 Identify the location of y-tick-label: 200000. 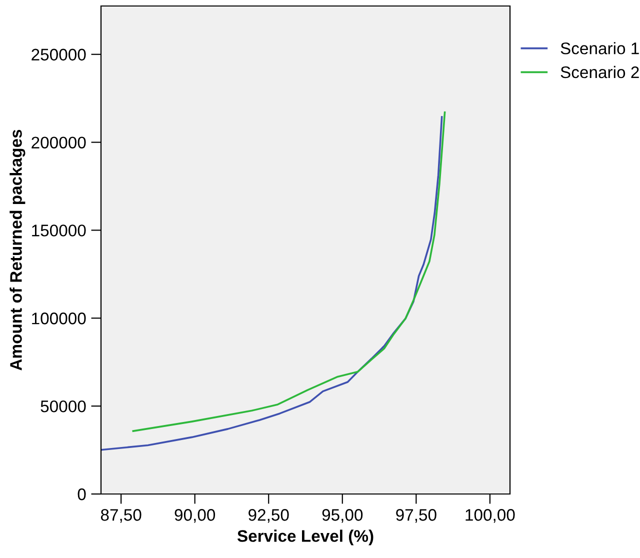
(59, 142).